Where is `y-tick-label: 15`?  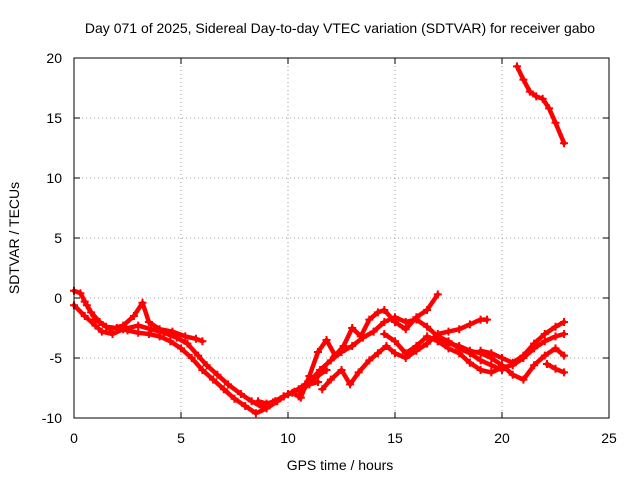 y-tick-label: 15 is located at coordinates (54, 118).